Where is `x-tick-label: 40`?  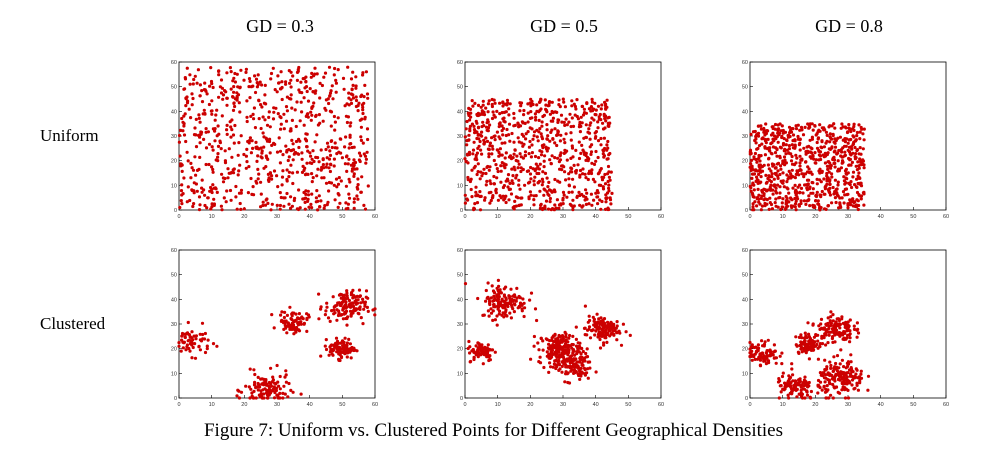
x-tick-label: 40 is located at coordinates (881, 217).